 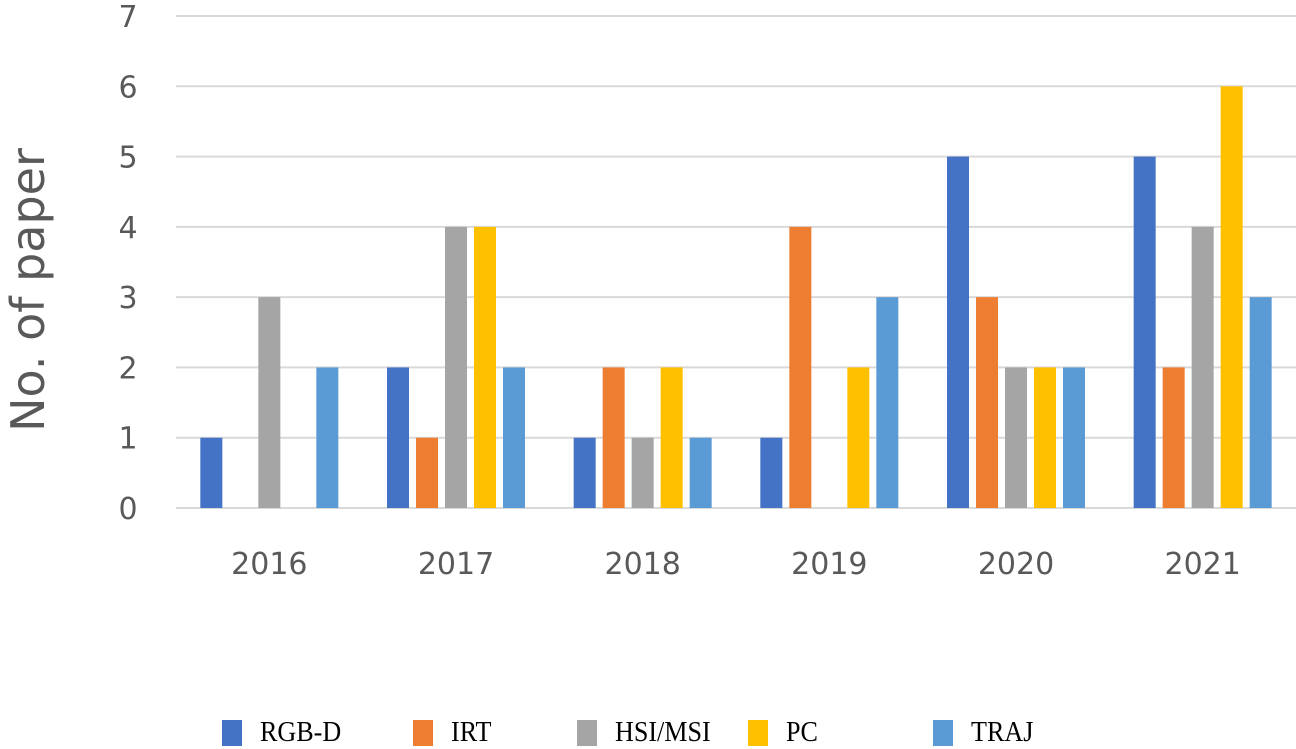 I want to click on y-tick-label: 5, so click(x=127, y=158).